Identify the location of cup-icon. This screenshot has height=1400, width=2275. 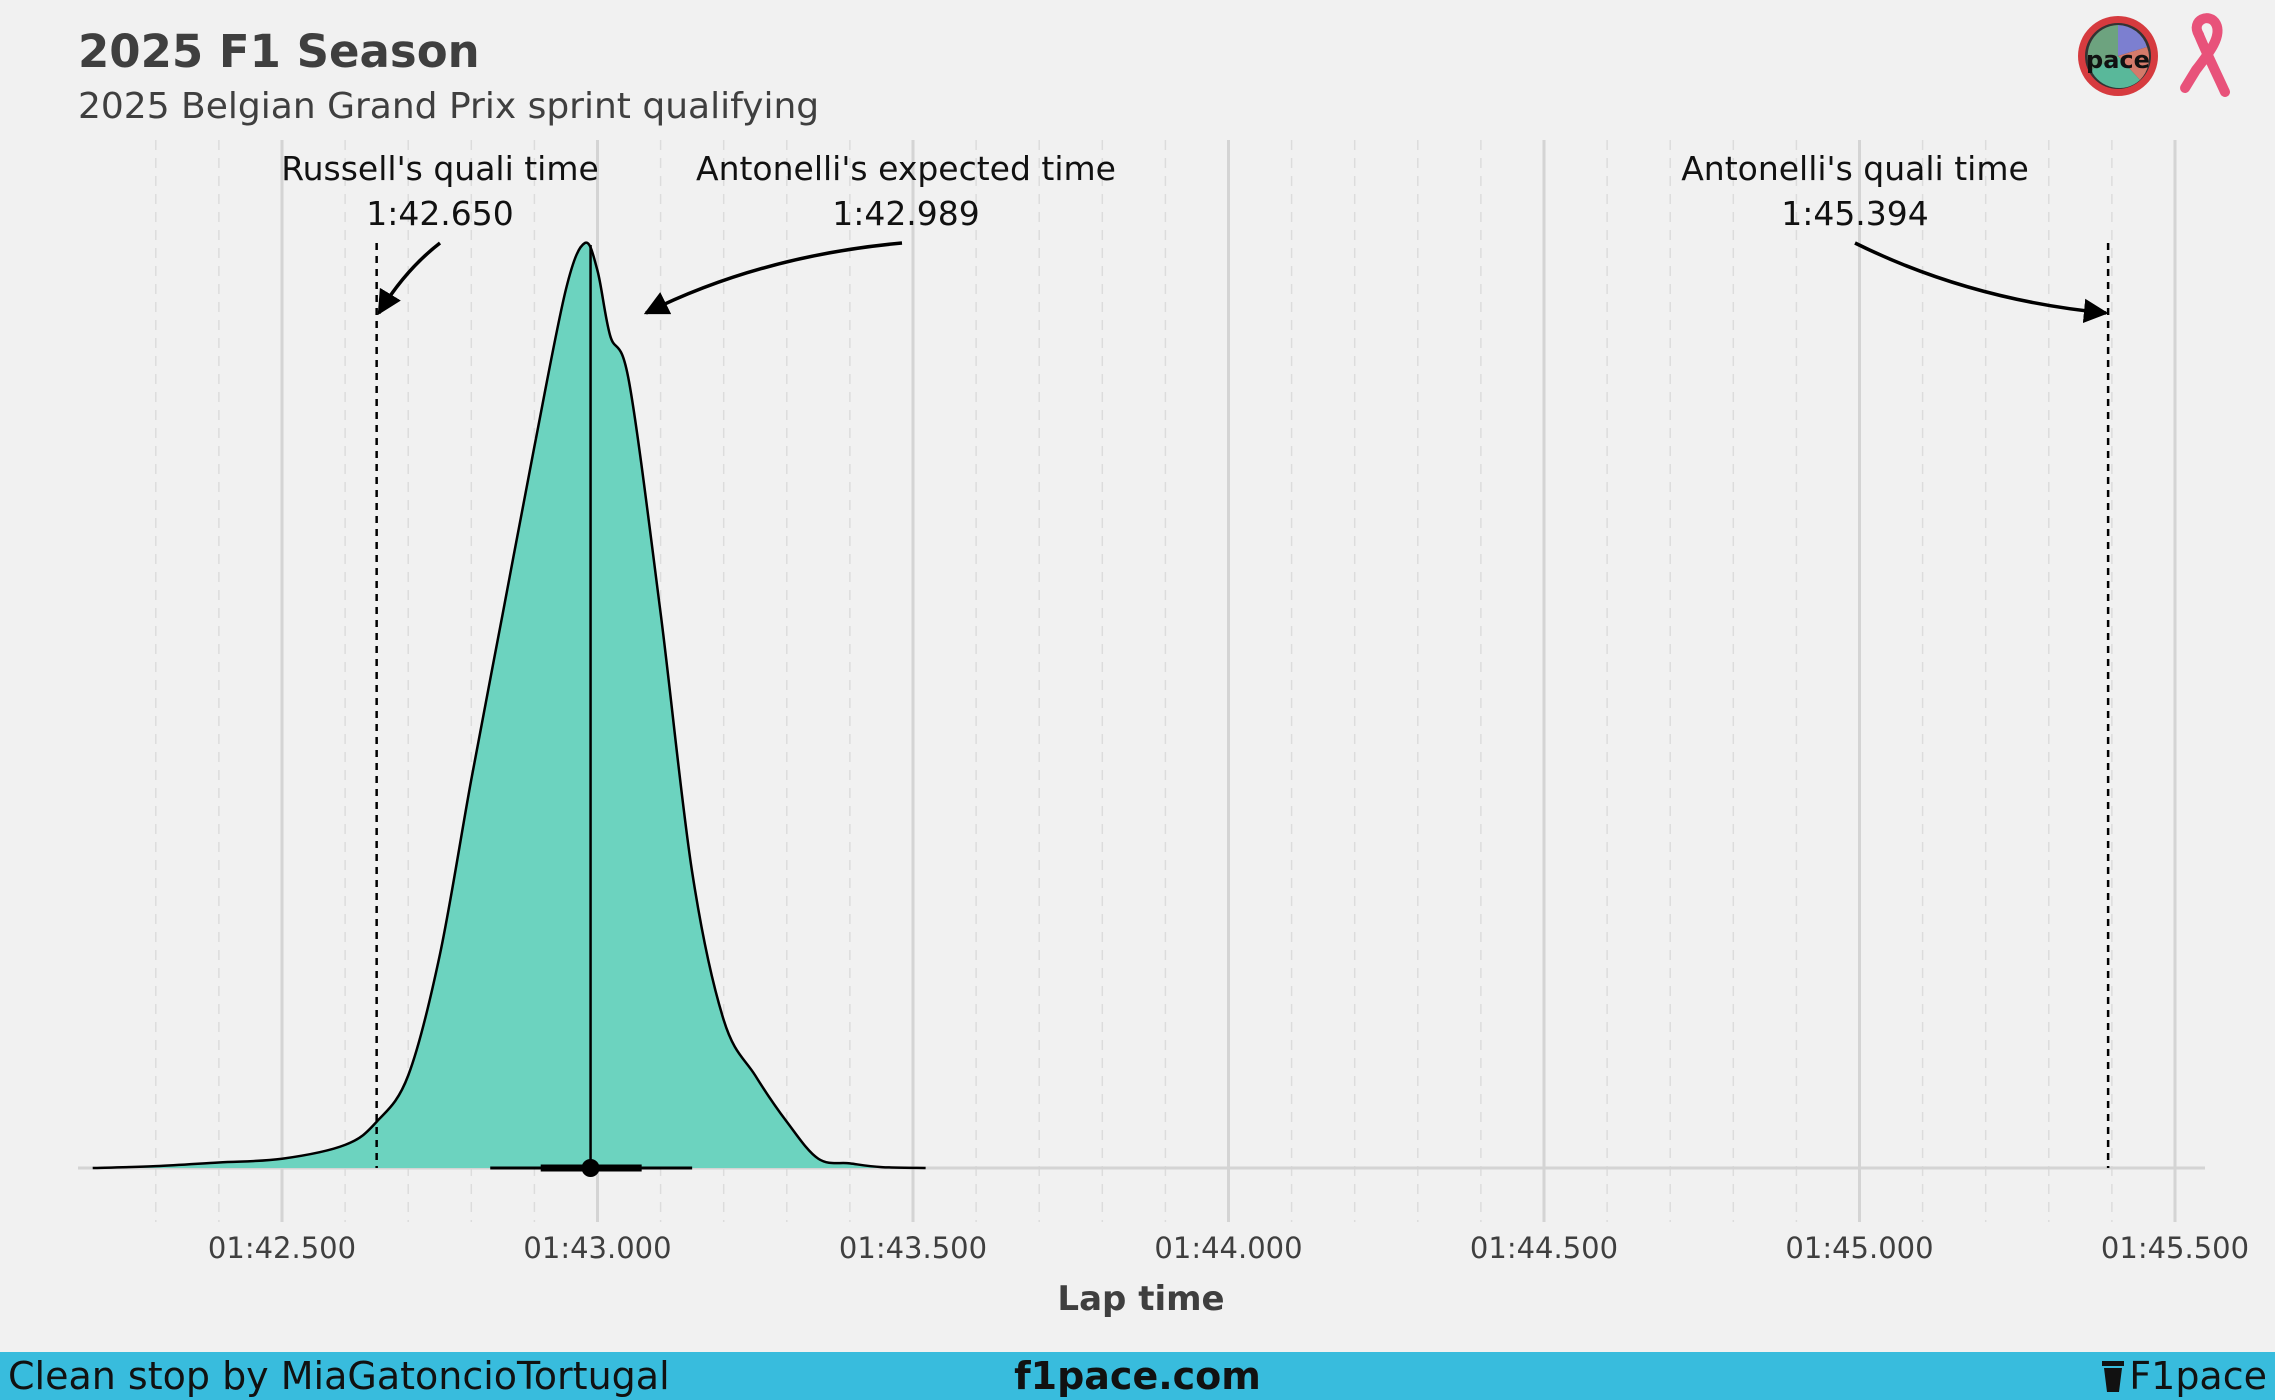
(2113, 1376).